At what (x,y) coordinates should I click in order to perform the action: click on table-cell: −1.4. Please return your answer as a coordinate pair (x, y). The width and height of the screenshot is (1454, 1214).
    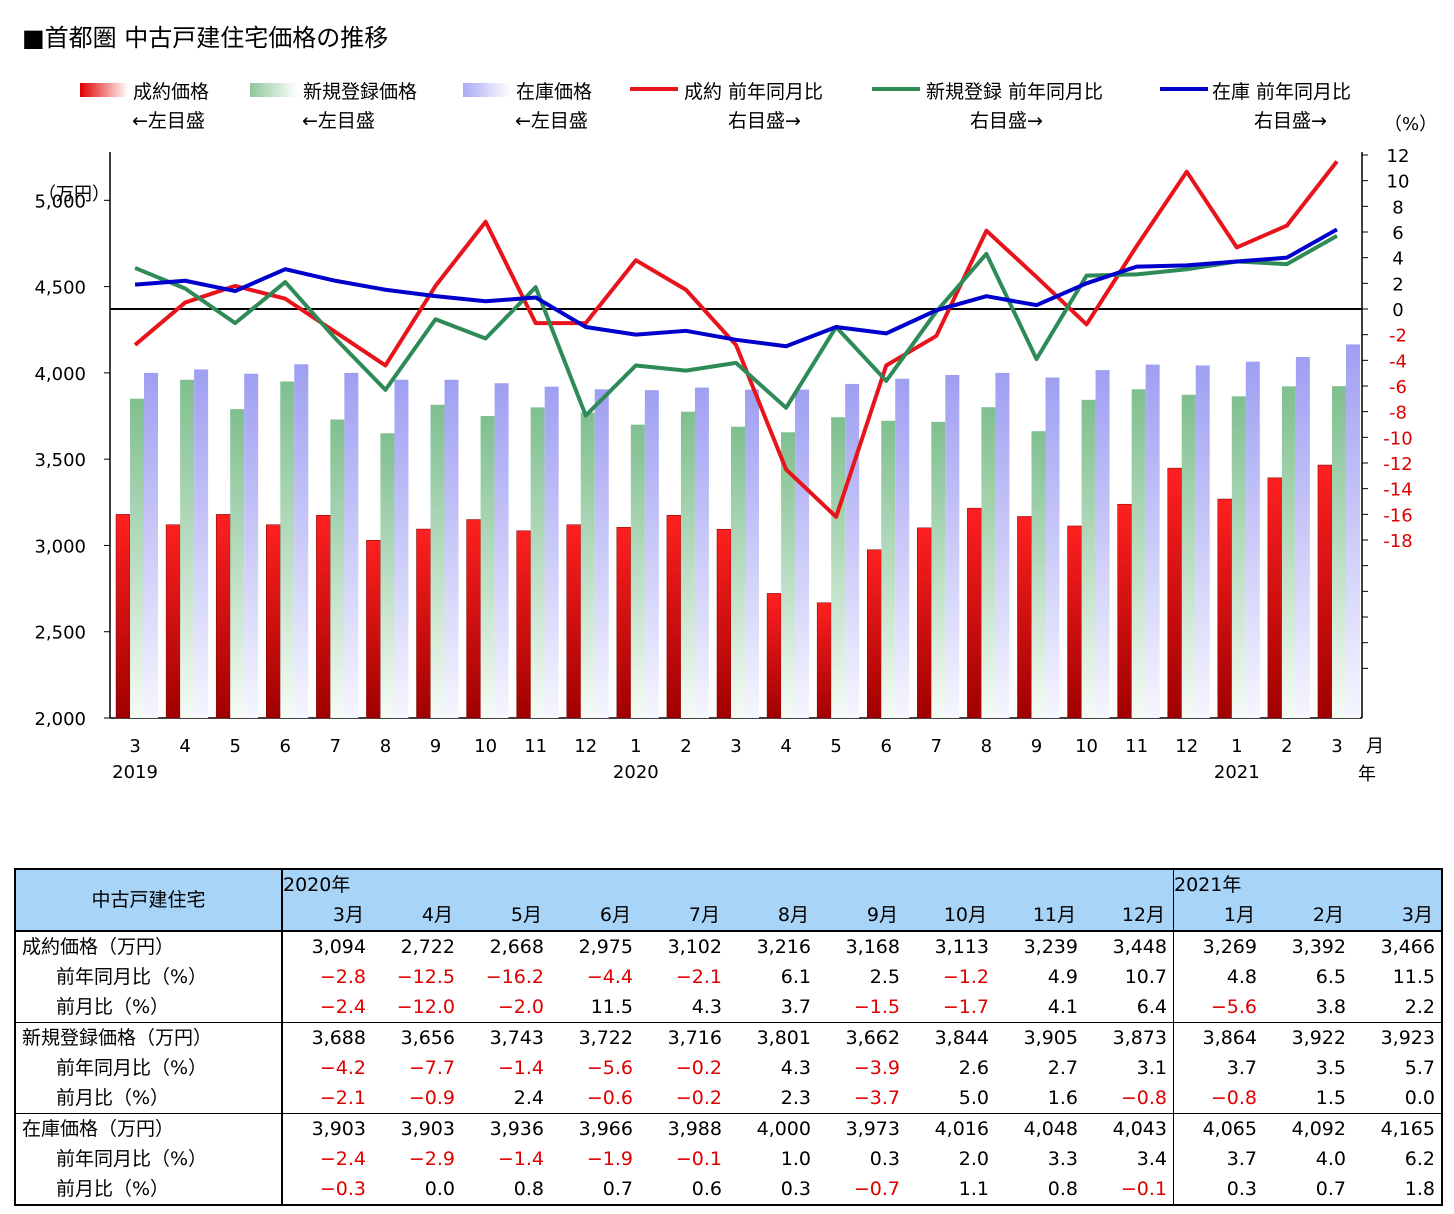
    Looking at the image, I should click on (520, 1159).